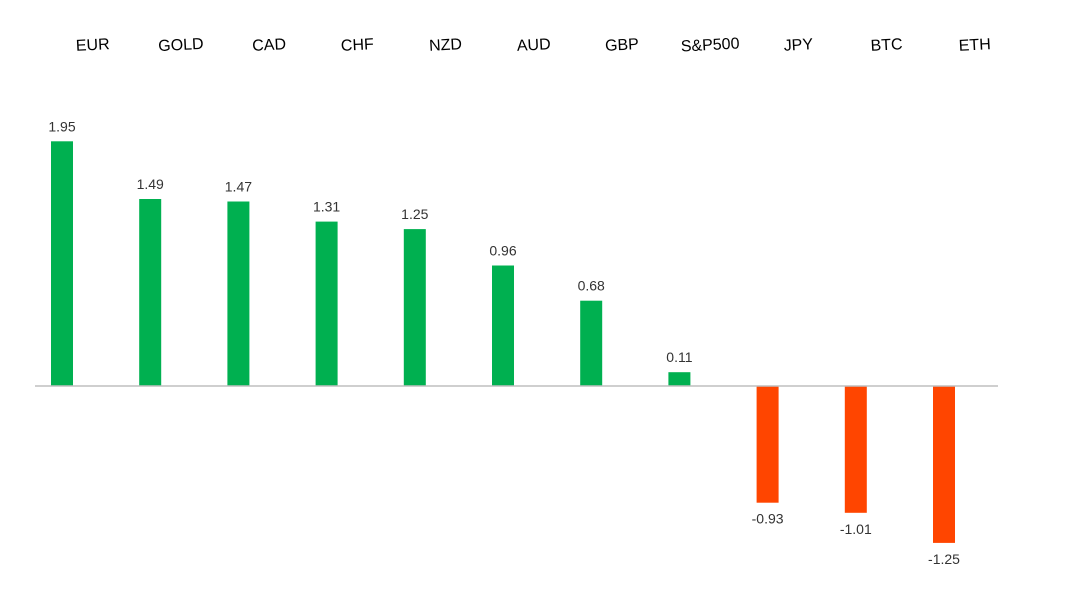 The image size is (1065, 599). I want to click on value-label-chf: 1.31, so click(326, 207).